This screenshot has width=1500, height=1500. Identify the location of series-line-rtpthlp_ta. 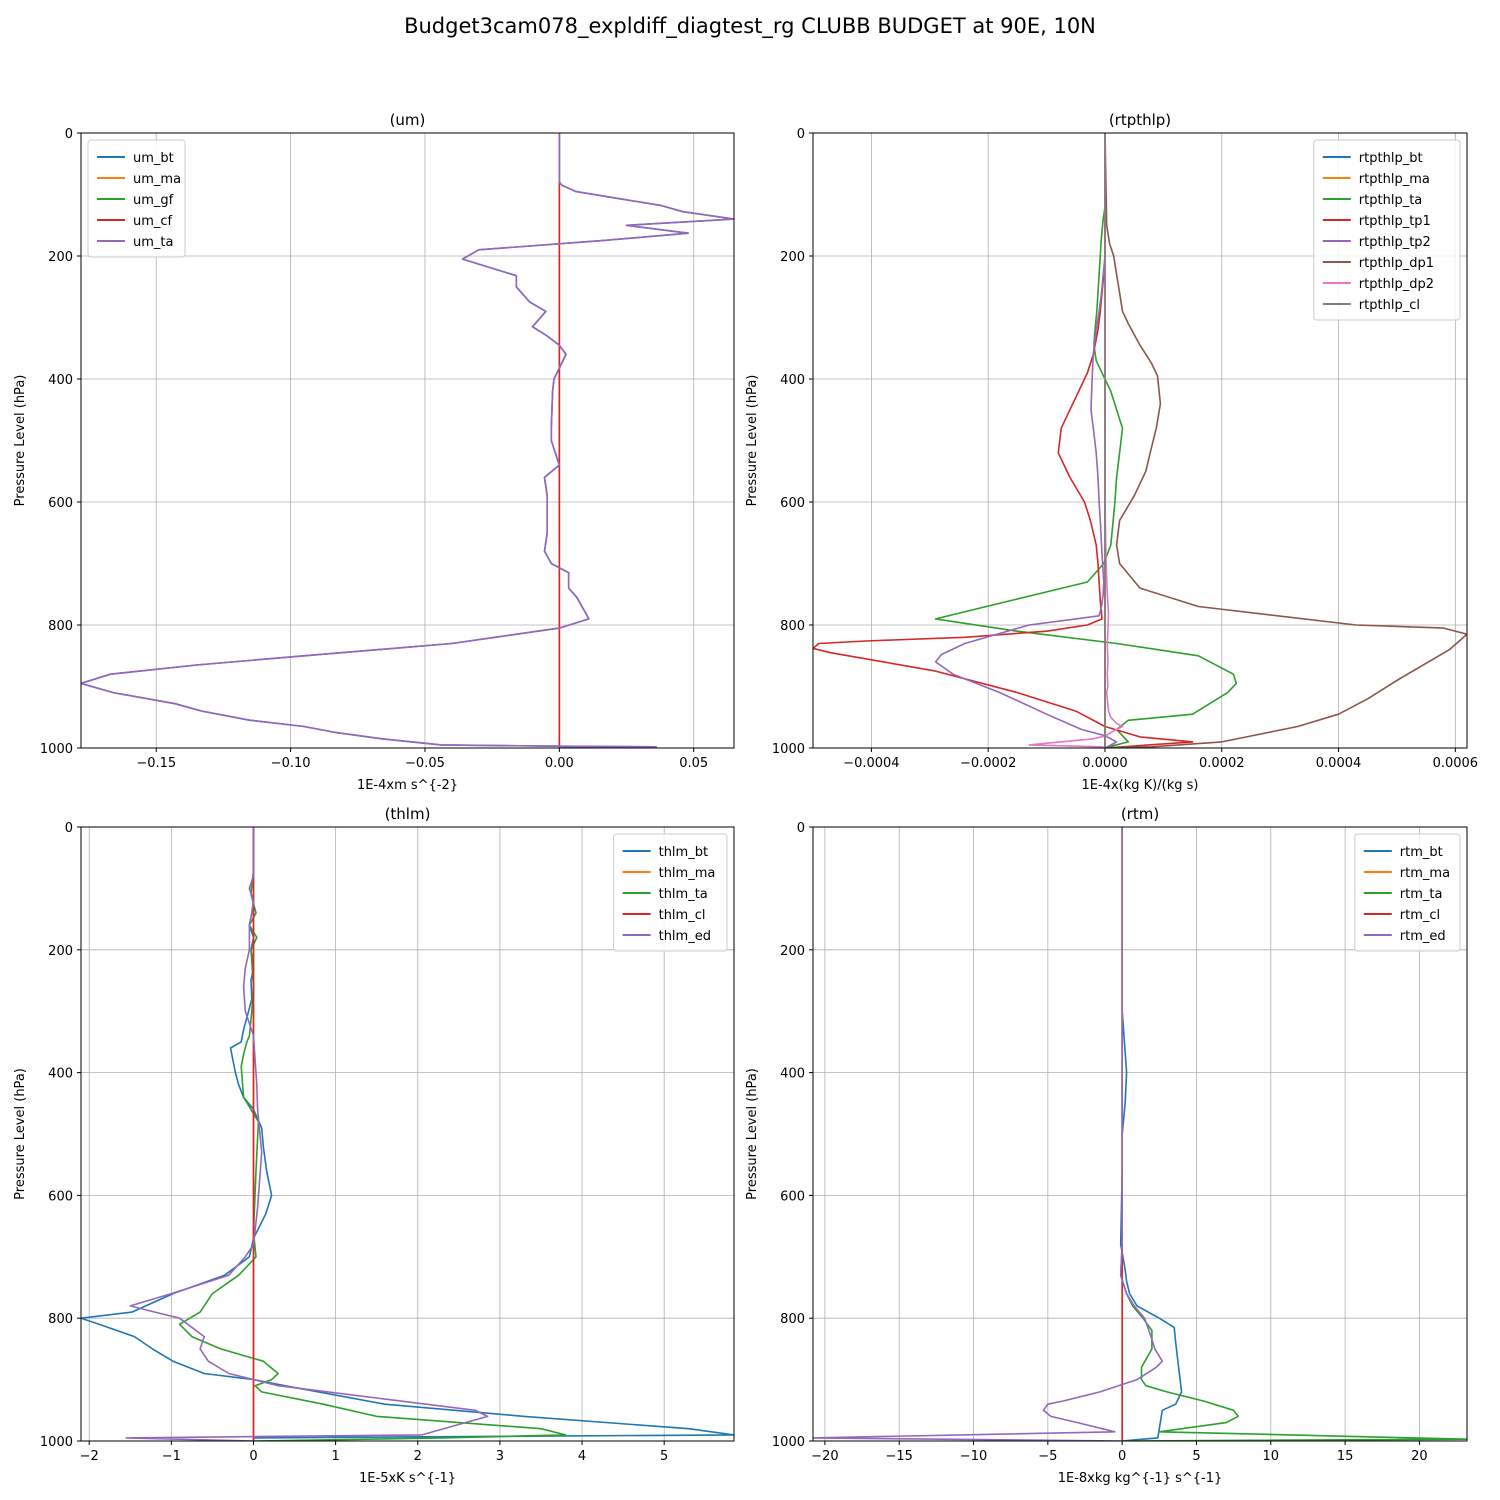
(1086, 440).